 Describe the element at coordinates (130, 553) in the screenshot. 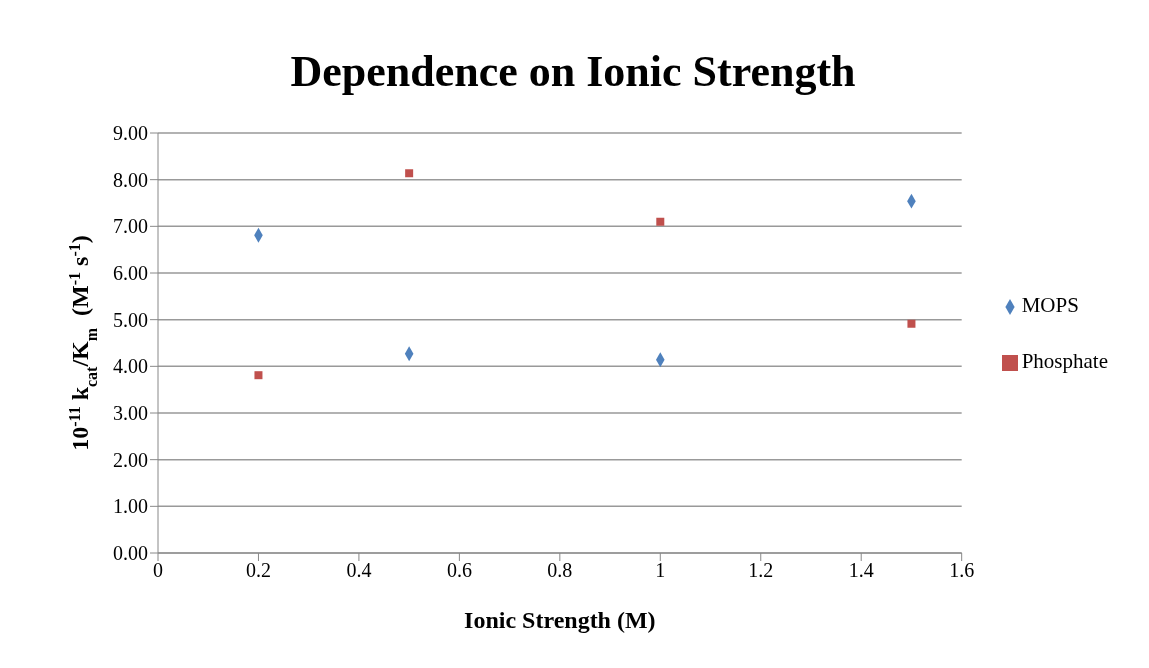

I see `y-tick-label: 0.00` at that location.